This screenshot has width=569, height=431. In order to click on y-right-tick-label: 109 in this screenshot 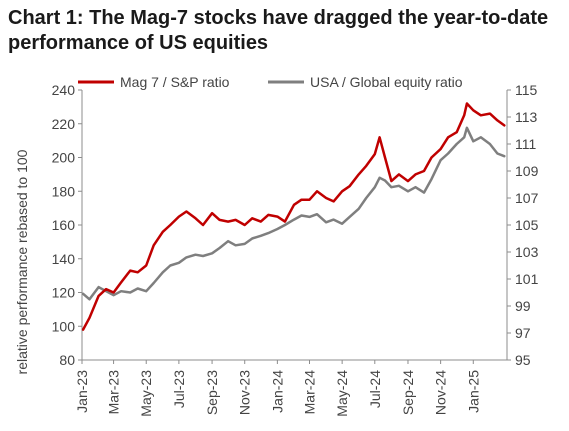, I will do `click(527, 171)`.